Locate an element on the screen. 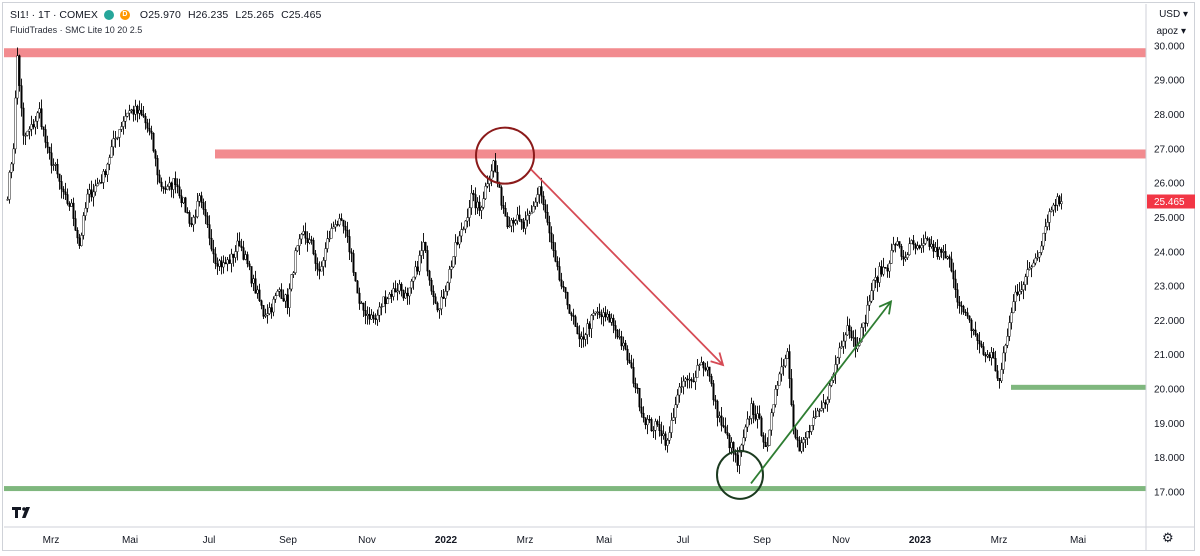 Image resolution: width=1200 pixels, height=556 pixels. y-tick-label: 28.000 is located at coordinates (1169, 115).